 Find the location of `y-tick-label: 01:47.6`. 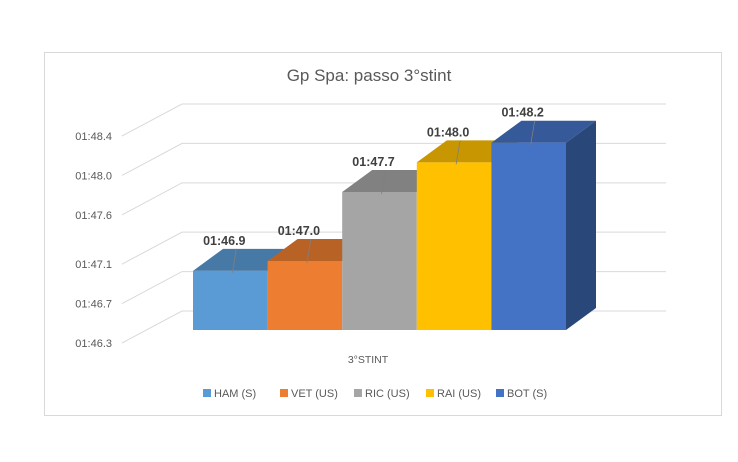

y-tick-label: 01:47.6 is located at coordinates (93, 216).